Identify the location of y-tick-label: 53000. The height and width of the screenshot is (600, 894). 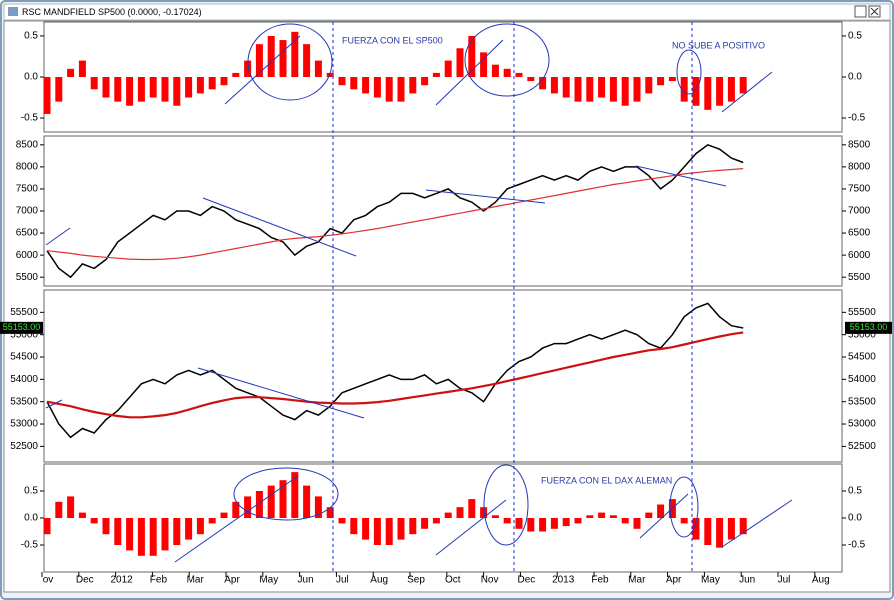
(862, 424).